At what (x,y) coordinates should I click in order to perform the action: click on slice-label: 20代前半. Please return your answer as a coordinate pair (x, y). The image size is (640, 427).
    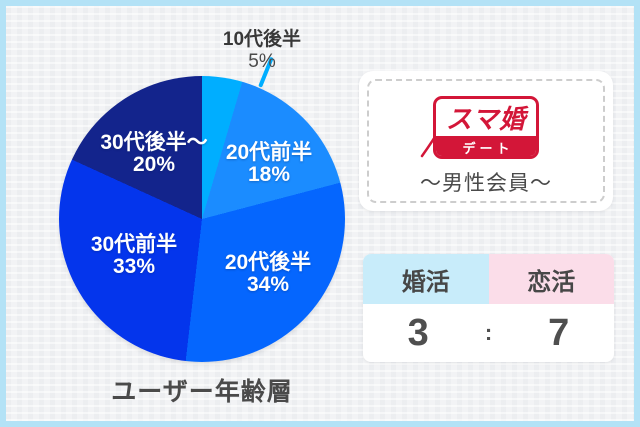
    Looking at the image, I should click on (269, 152).